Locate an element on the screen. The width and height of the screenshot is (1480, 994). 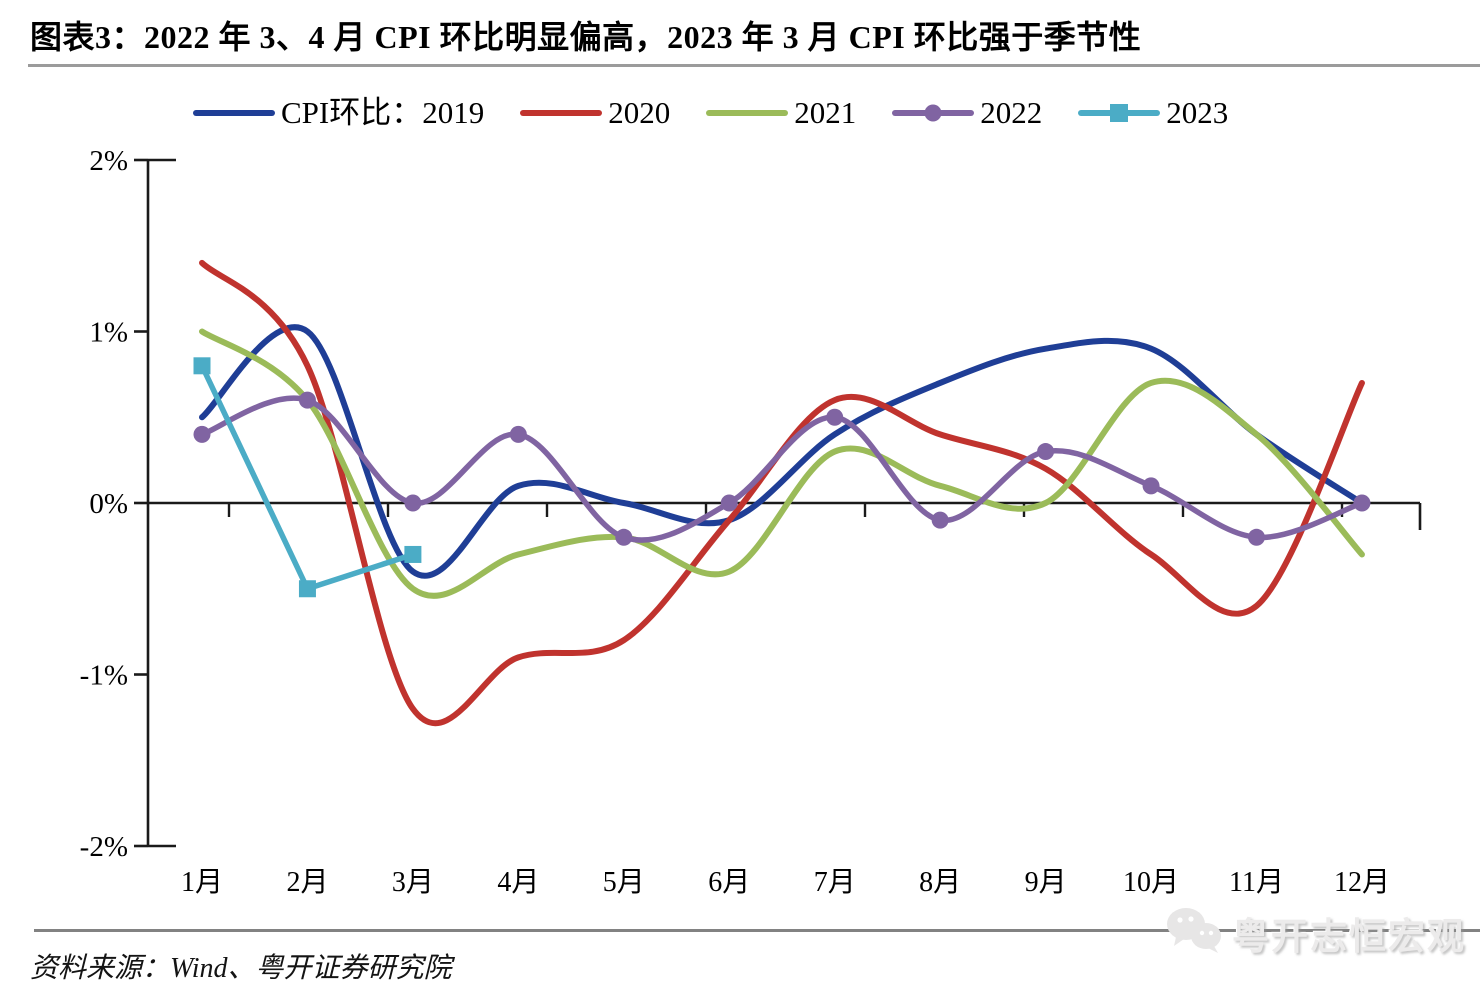
legend-item-2022: 2022 is located at coordinates (967, 112).